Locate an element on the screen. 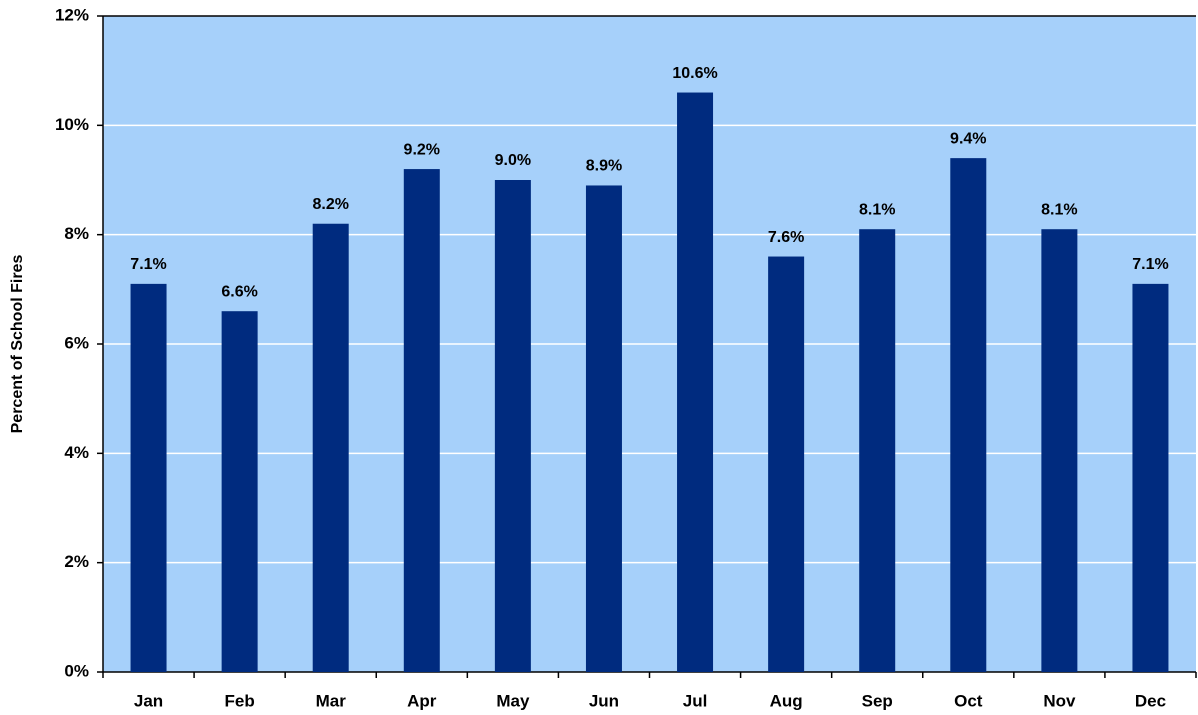 This screenshot has height=715, width=1198. value-label: 9.4% is located at coordinates (968, 138).